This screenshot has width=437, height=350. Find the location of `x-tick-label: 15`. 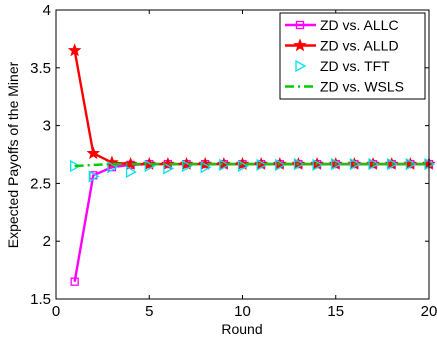

x-tick-label: 15 is located at coordinates (335, 311).